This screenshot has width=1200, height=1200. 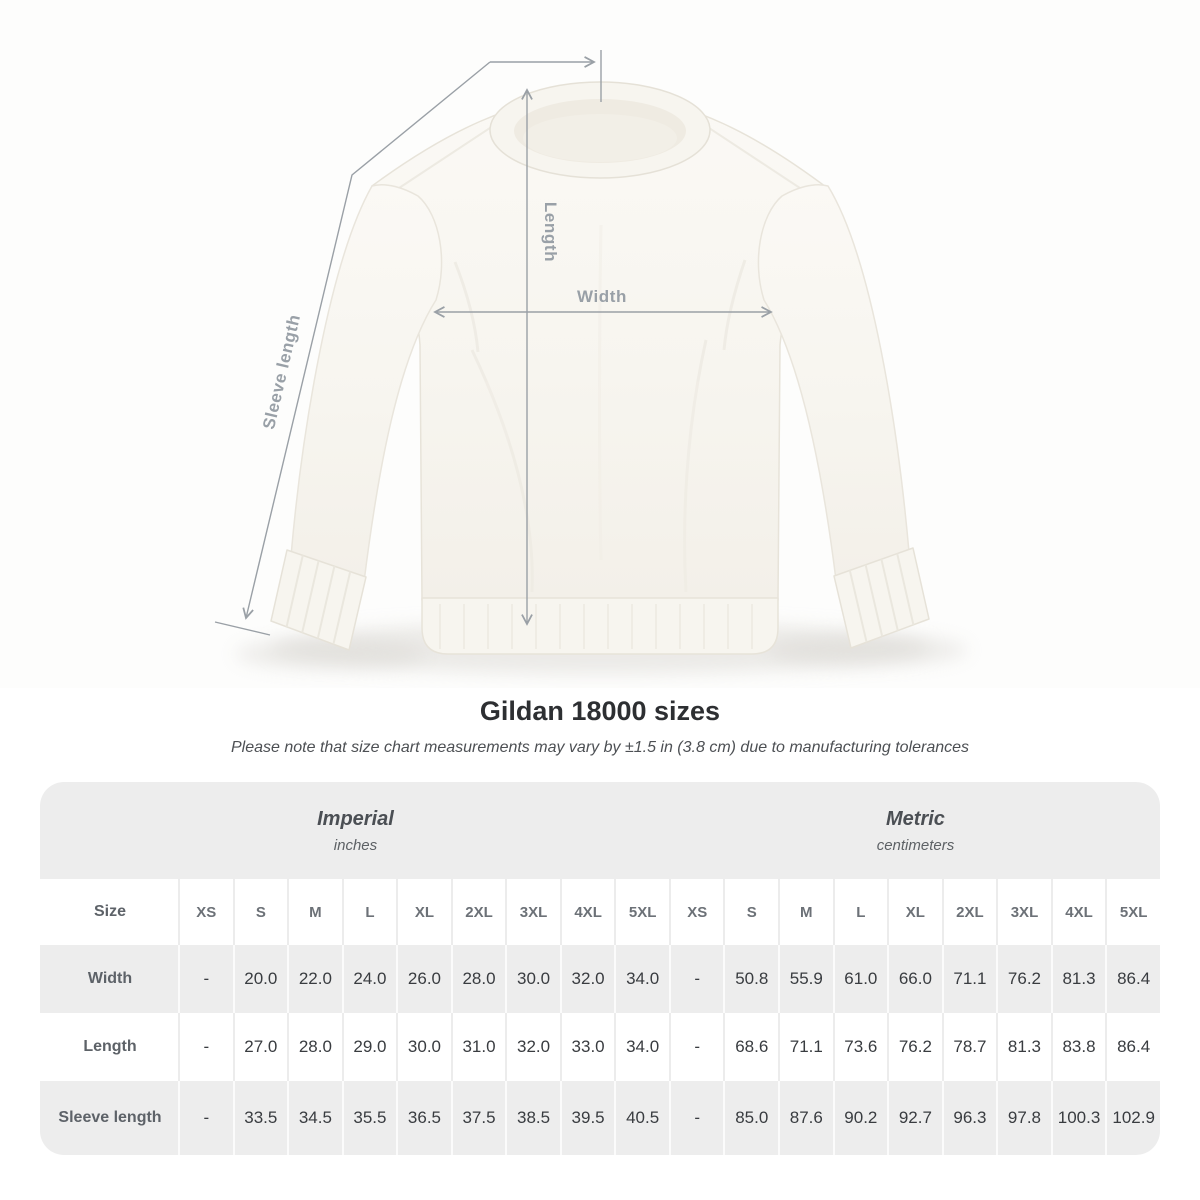 What do you see at coordinates (205, 912) in the screenshot?
I see `size-cell: XS` at bounding box center [205, 912].